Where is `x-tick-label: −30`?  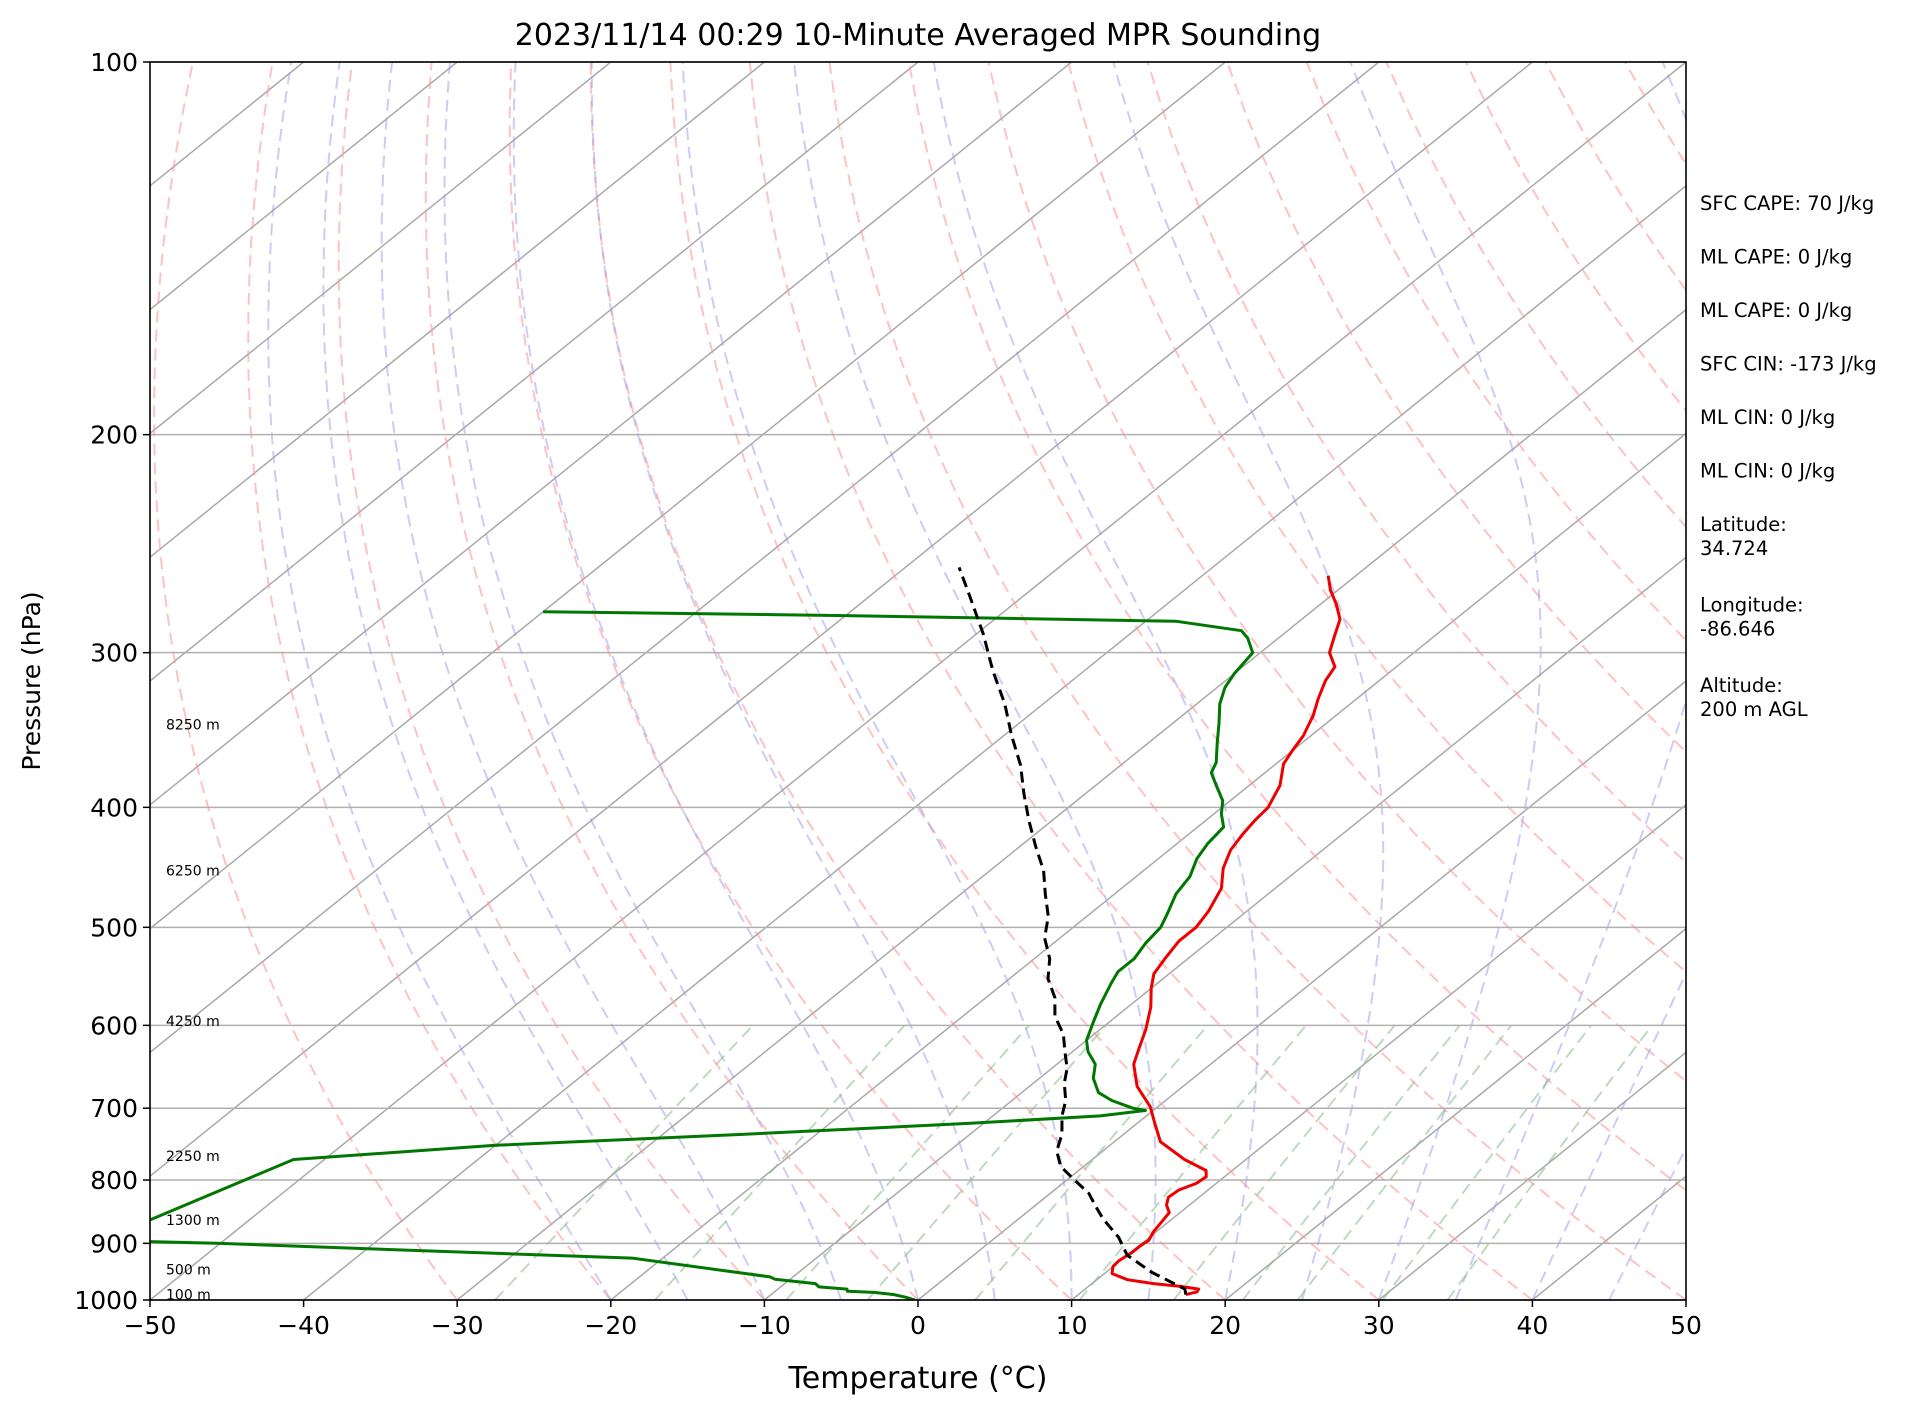 x-tick-label: −30 is located at coordinates (457, 1325).